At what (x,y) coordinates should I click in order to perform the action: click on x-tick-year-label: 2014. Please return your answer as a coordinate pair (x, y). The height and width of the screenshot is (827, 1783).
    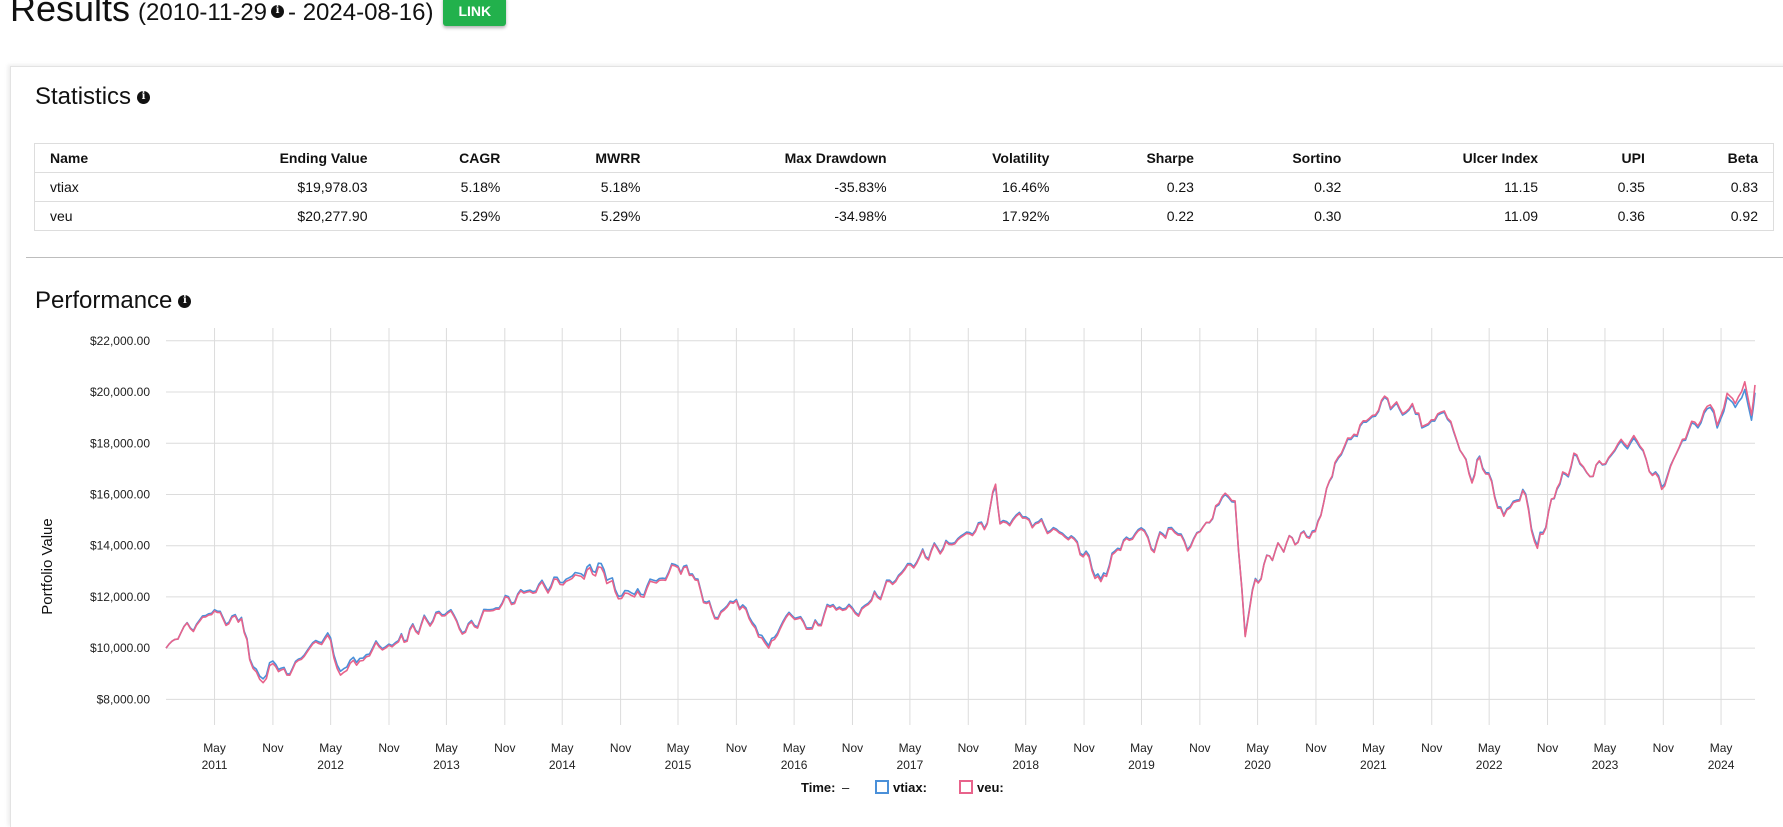
    Looking at the image, I should click on (562, 765).